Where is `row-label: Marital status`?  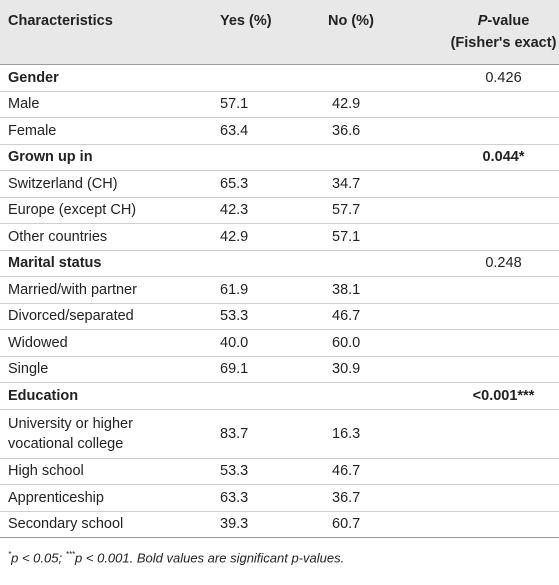
row-label: Marital status is located at coordinates (100, 263).